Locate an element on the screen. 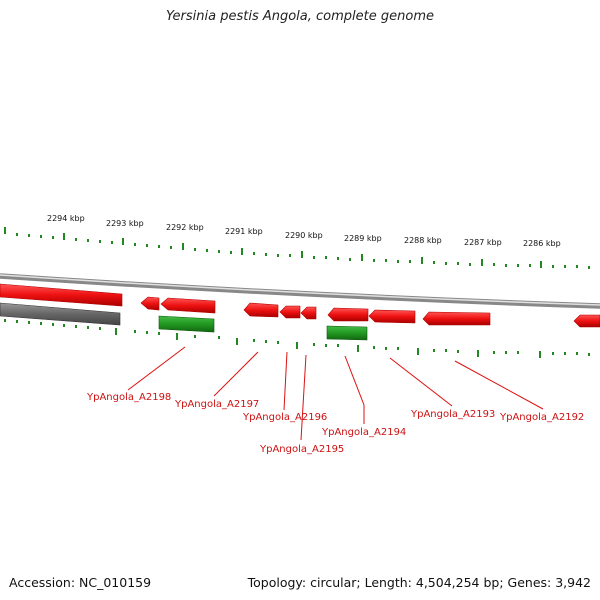 The height and width of the screenshot is (600, 600). gene-label-a2194: YpAngola_A2194 is located at coordinates (363, 432).